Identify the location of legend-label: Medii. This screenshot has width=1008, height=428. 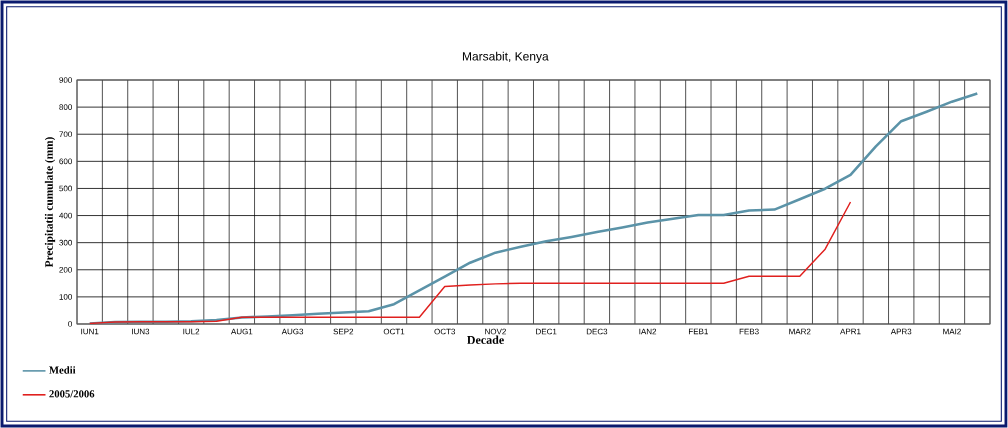
(62, 370).